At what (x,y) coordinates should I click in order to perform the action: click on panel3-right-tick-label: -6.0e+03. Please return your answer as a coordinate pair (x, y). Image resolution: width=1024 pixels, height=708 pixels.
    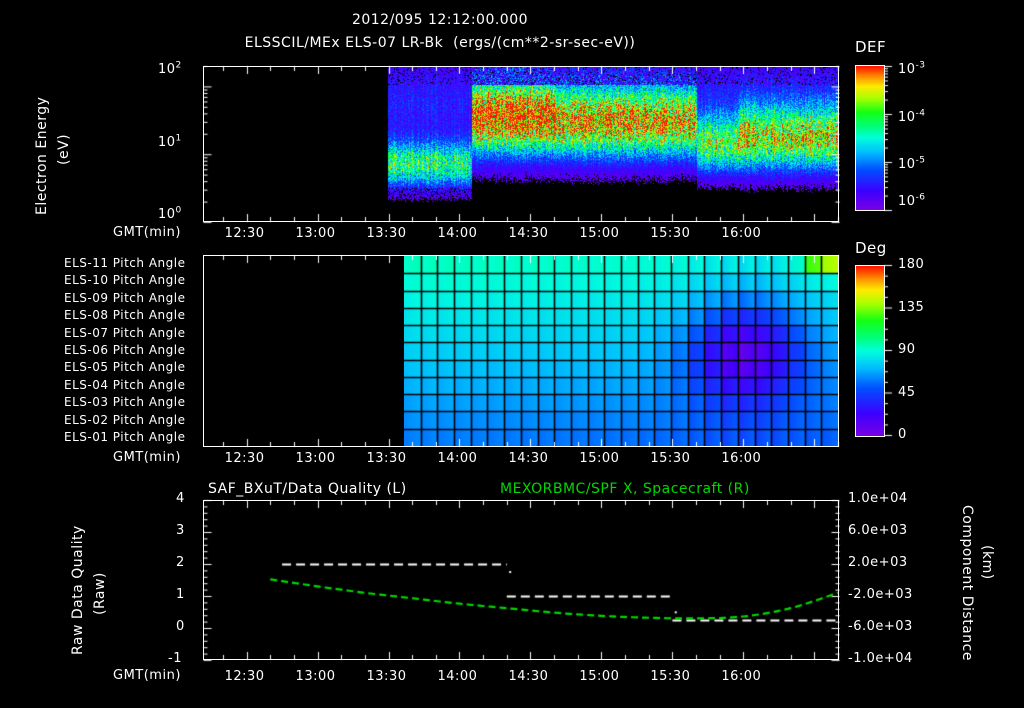
    Looking at the image, I should click on (880, 626).